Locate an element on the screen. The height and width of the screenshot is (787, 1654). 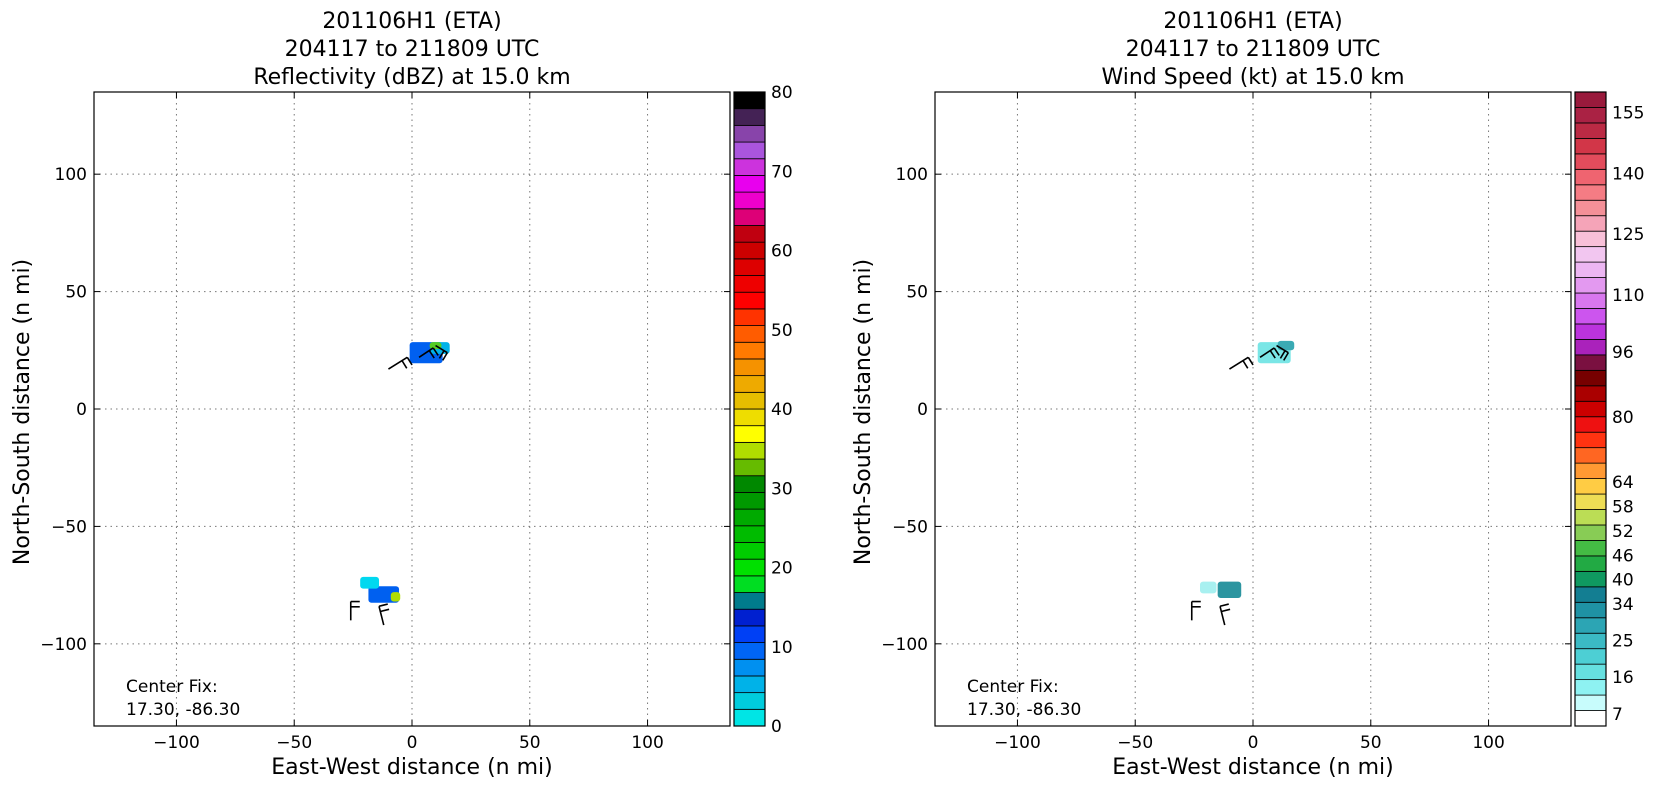
echo-field is located at coordinates (405, 472).